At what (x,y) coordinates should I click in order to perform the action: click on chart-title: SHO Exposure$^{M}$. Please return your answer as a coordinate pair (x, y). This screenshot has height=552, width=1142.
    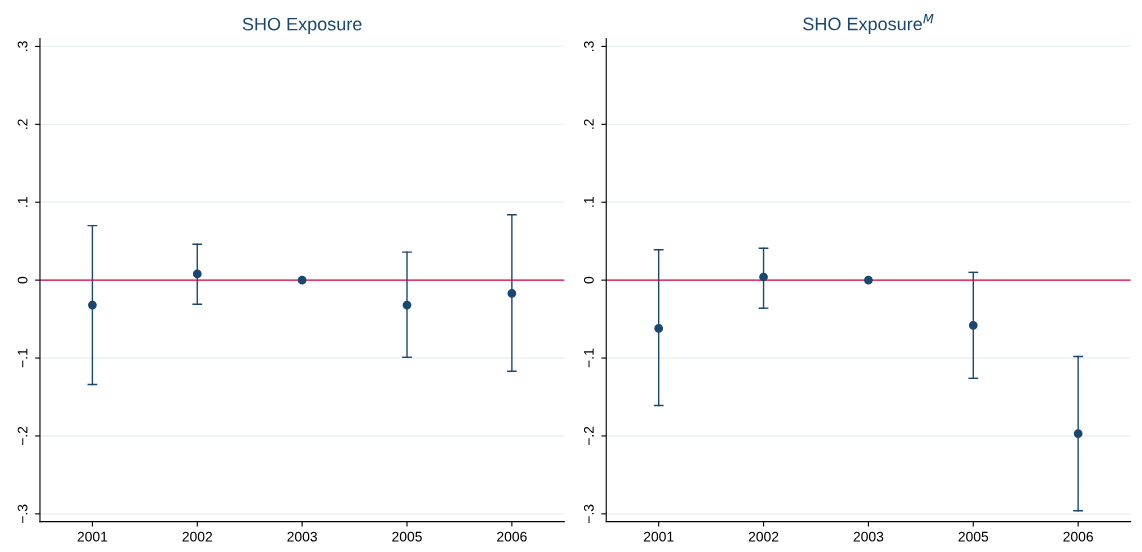
    Looking at the image, I should click on (868, 24).